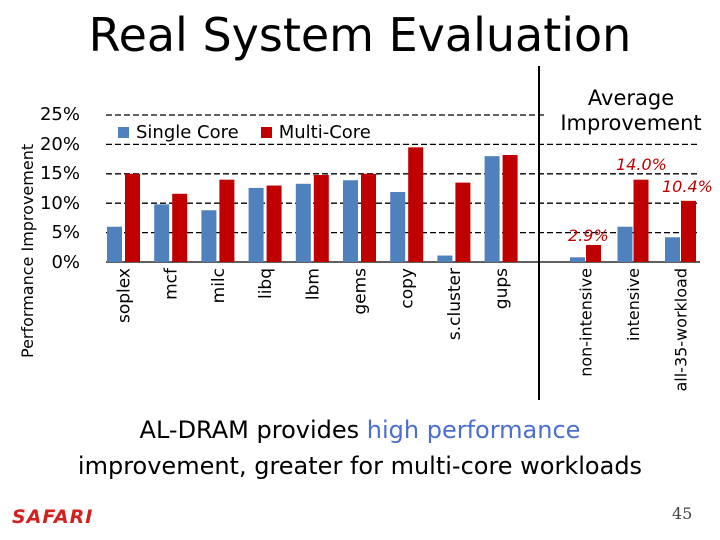 This screenshot has width=720, height=540. I want to click on legend-item-multi-core: Multi-Core, so click(315, 132).